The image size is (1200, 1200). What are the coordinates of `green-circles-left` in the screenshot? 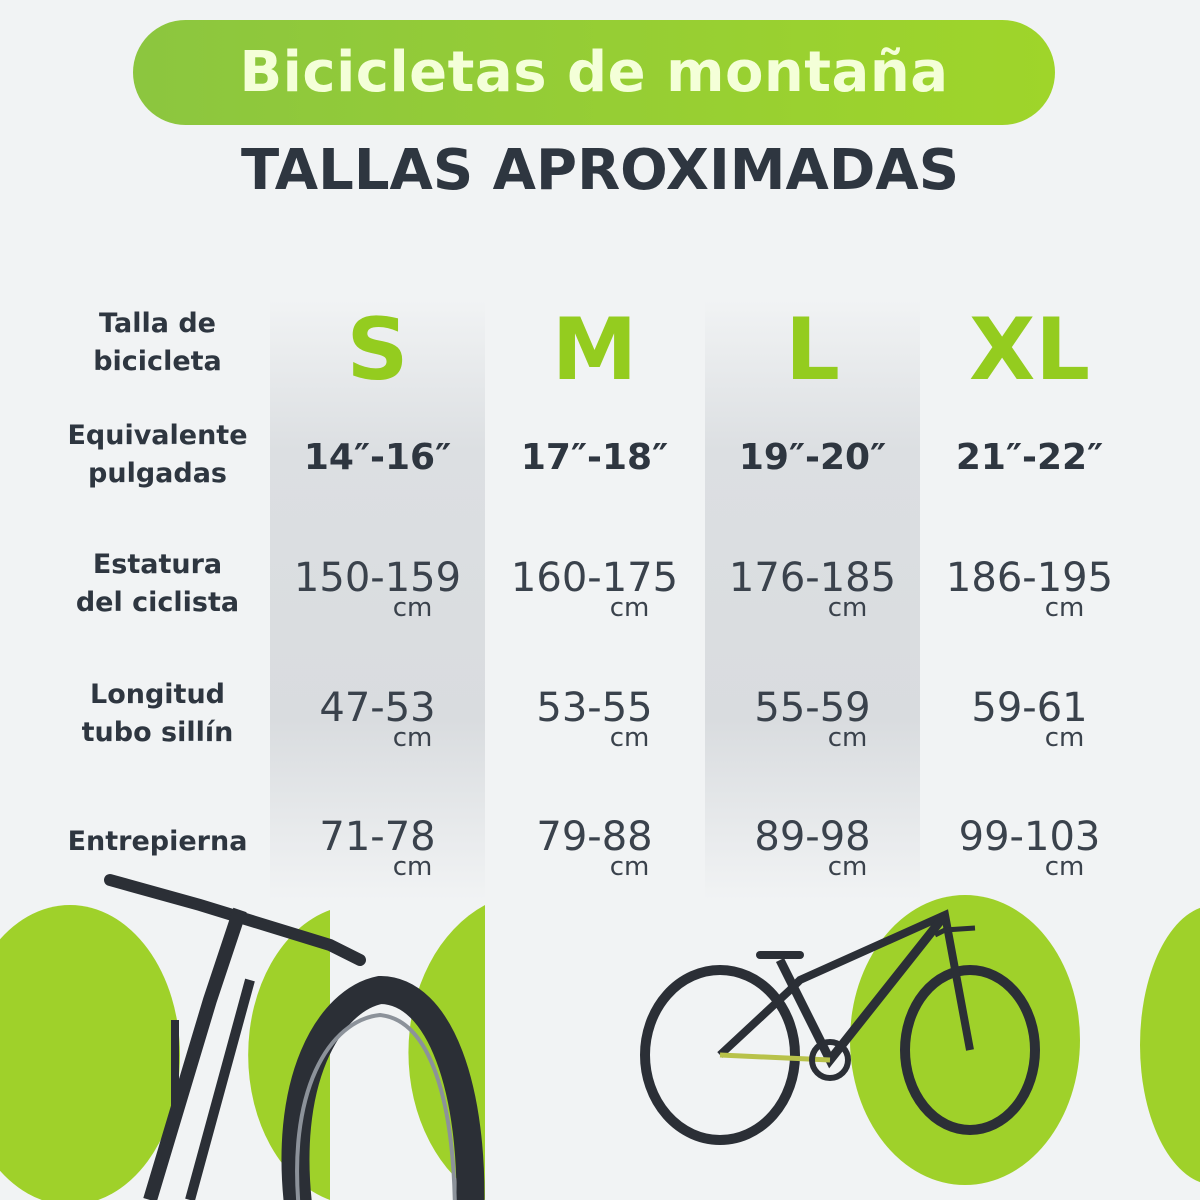 It's located at (242, 1052).